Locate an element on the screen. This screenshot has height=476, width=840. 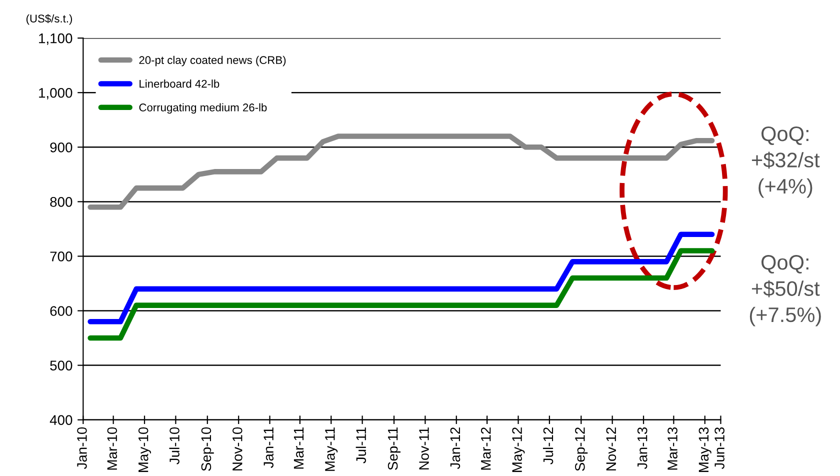
y-tick-label: 500 is located at coordinates (61, 365).